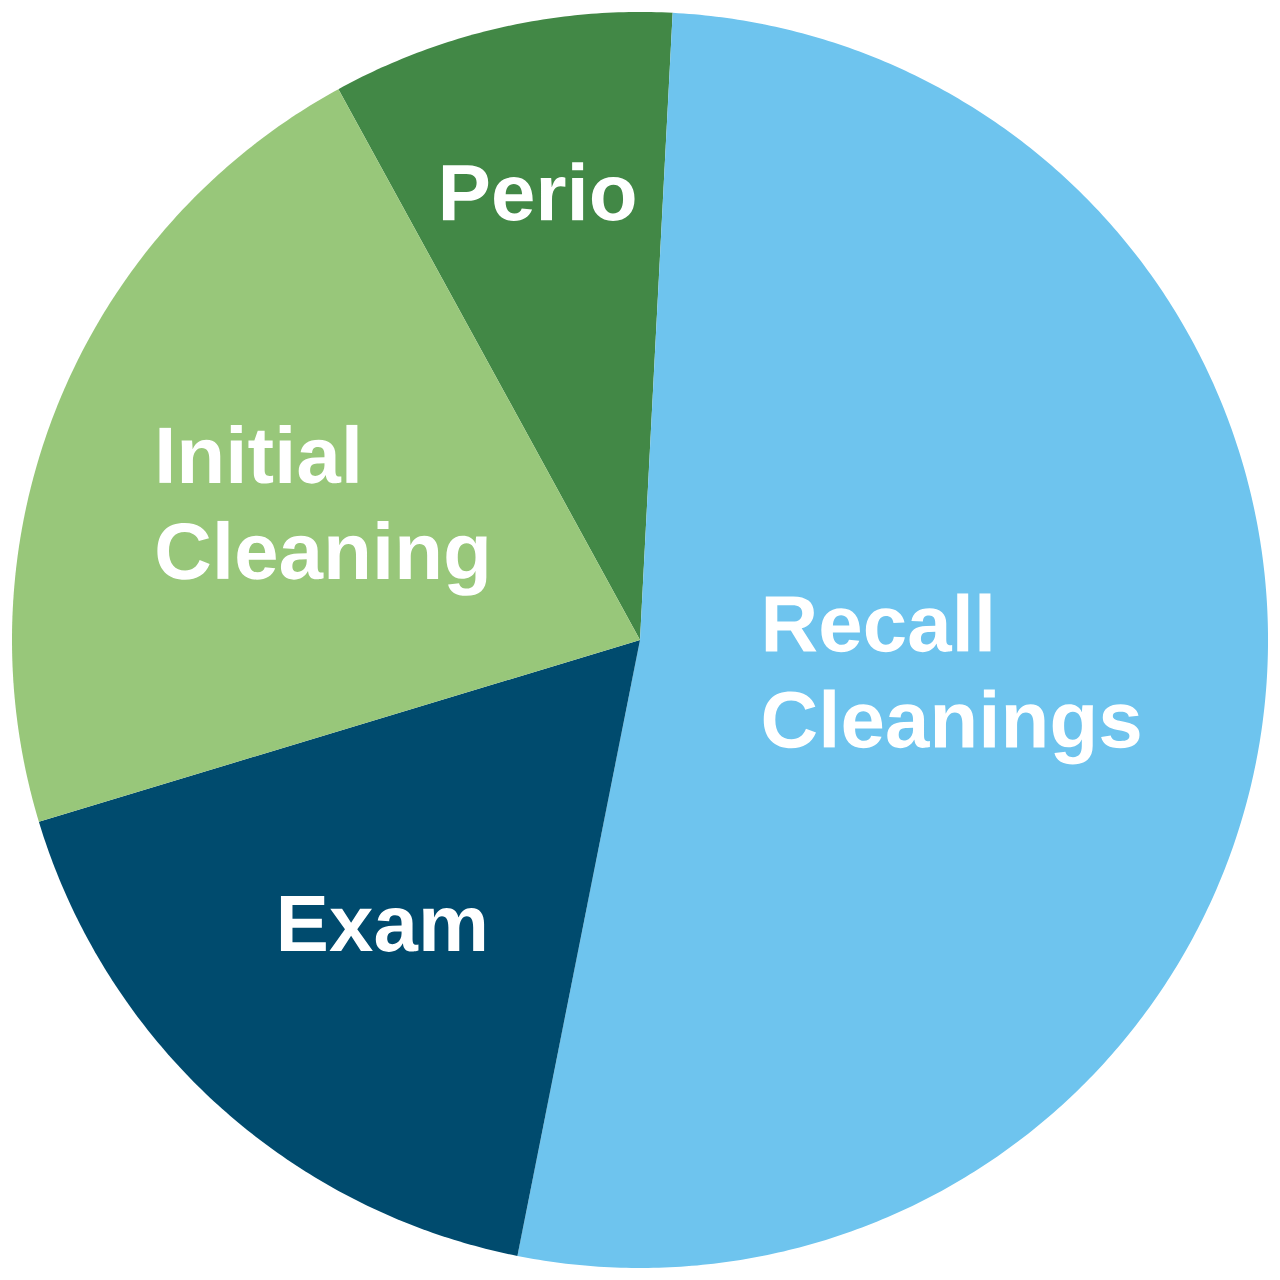  I want to click on slice-label: Initial Cleaning, so click(322, 510).